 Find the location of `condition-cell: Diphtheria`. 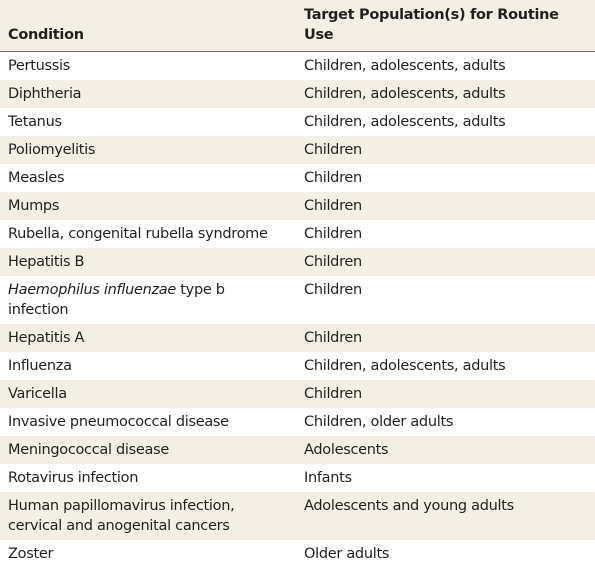

condition-cell: Diphtheria is located at coordinates (148, 94).